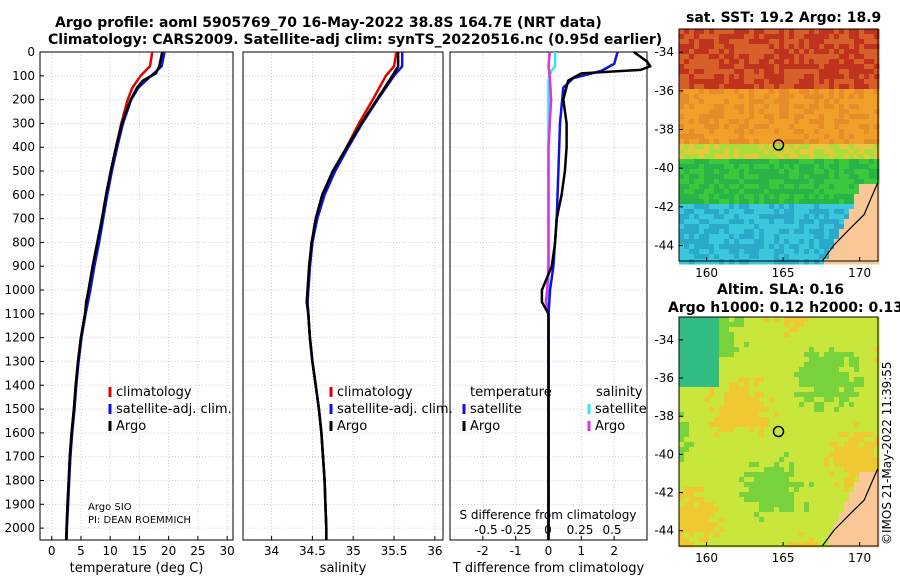 The image size is (900, 580). I want to click on y-tick-label: 800, so click(23, 242).